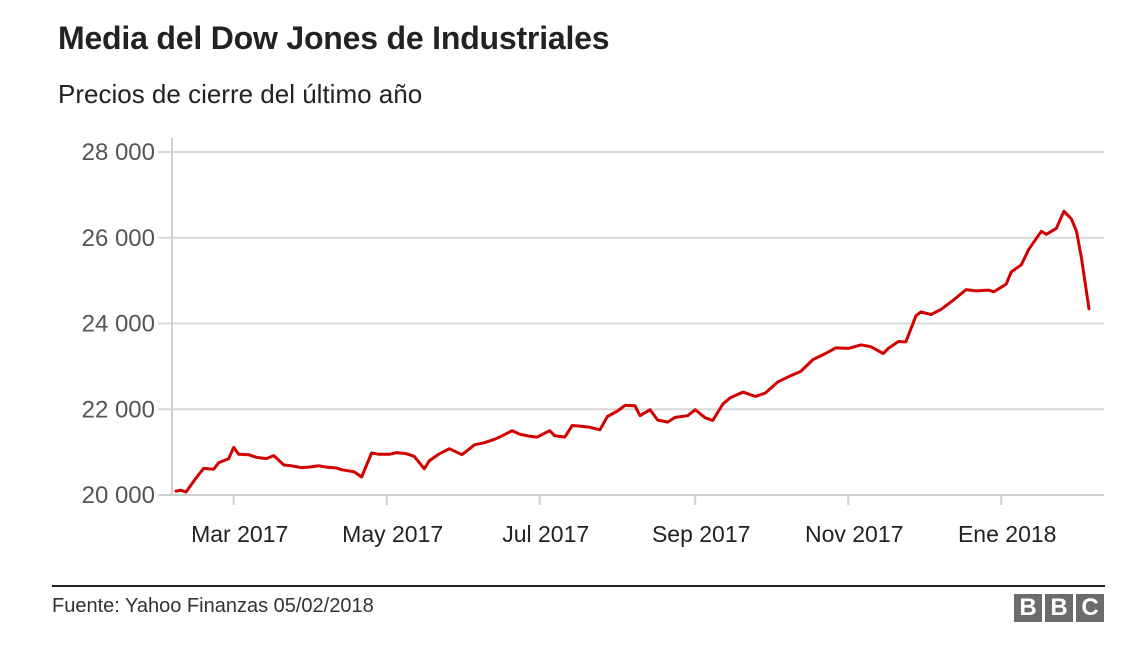 The image size is (1140, 668). I want to click on logo-letter-c: C, so click(1090, 608).